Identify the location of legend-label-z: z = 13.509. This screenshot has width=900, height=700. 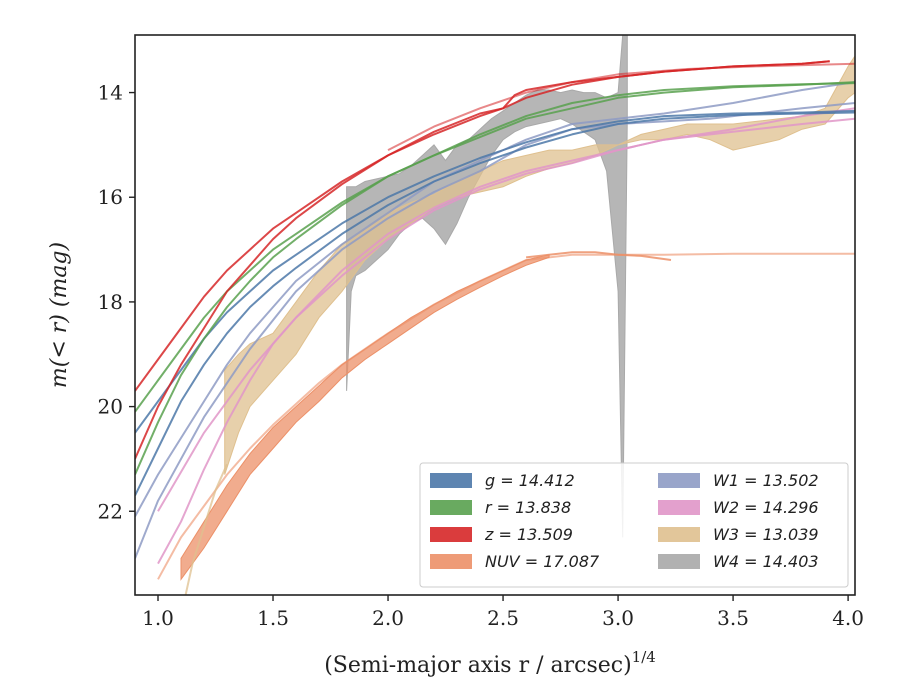
(528, 534).